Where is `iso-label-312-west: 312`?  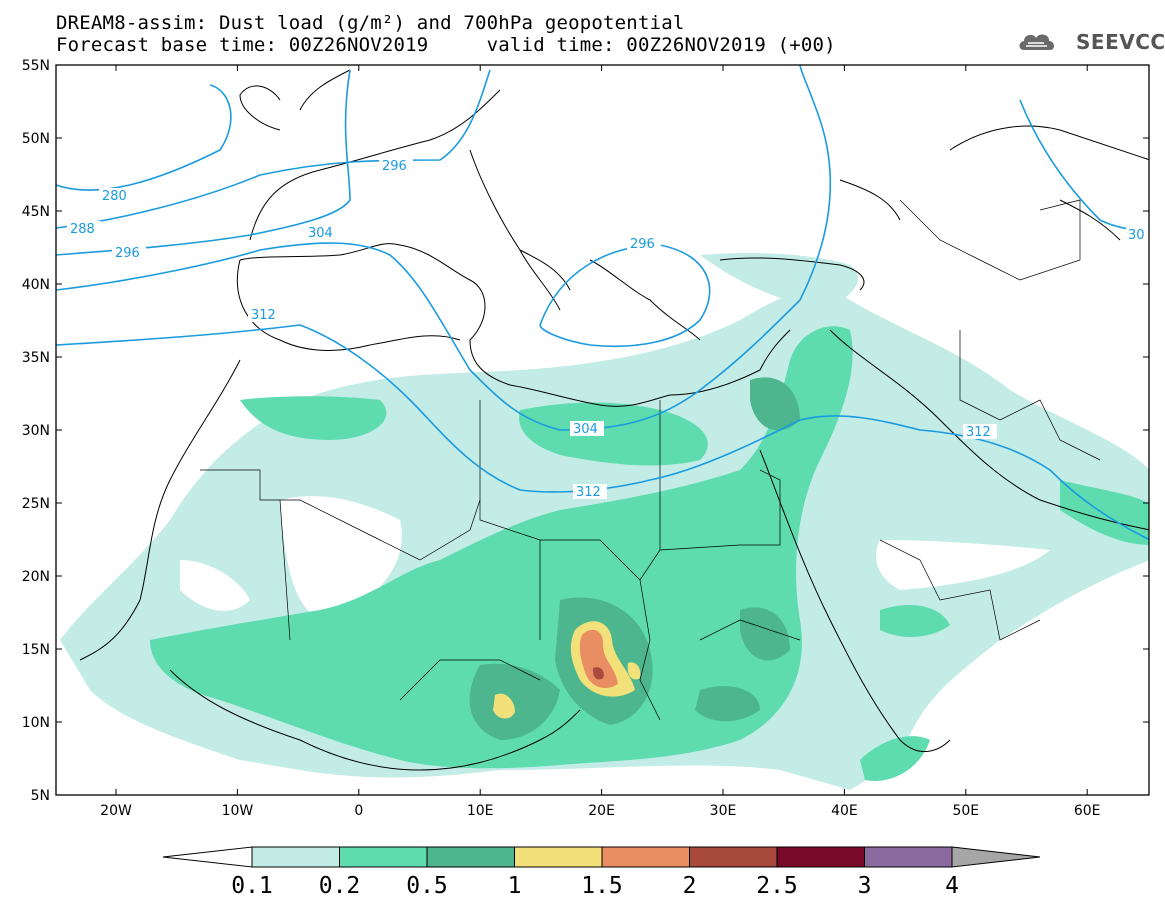
iso-label-312-west: 312 is located at coordinates (263, 315).